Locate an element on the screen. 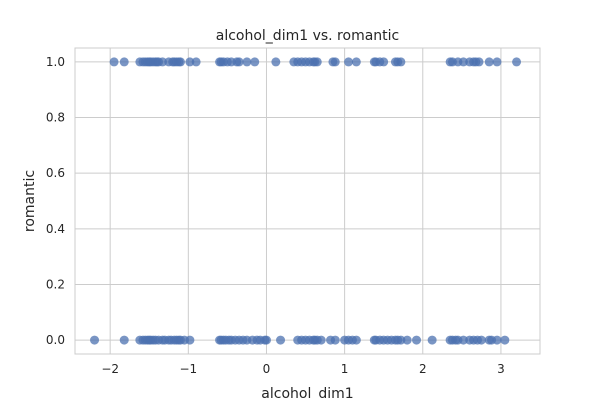 The width and height of the screenshot is (600, 400). y-tick-label: 0.4 is located at coordinates (55, 229).